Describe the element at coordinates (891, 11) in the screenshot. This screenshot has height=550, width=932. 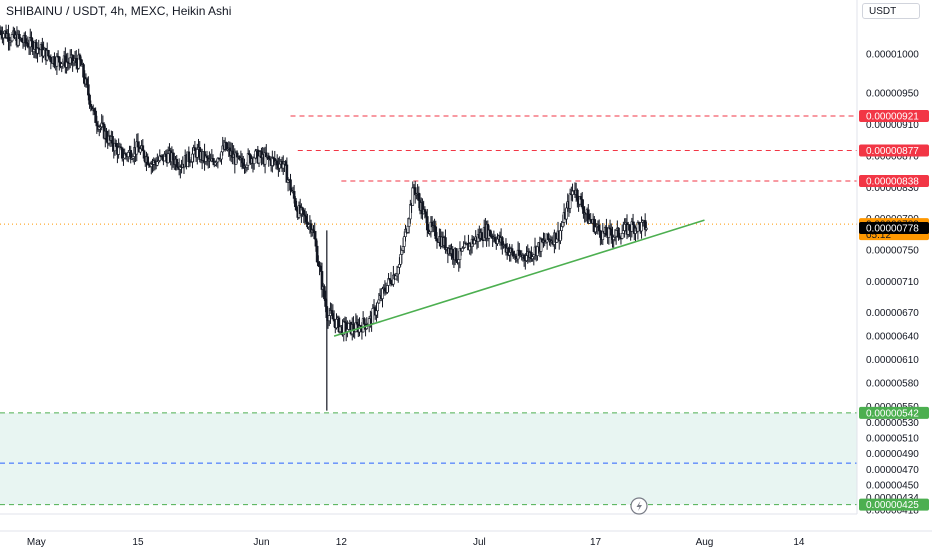
I see `currency-button: USDT` at that location.